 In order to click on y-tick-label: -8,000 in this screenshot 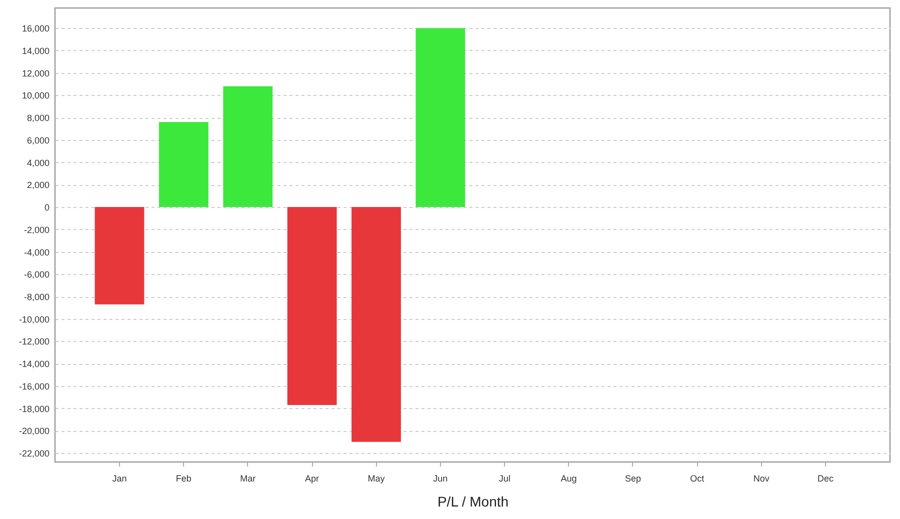, I will do `click(37, 297)`.